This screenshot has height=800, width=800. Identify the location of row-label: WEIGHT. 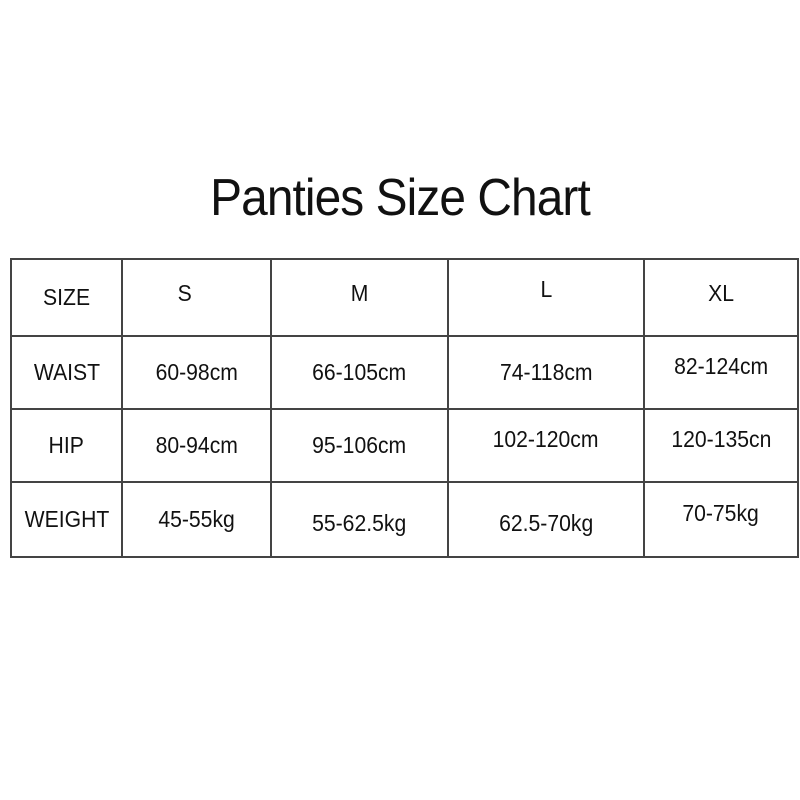
(66, 519).